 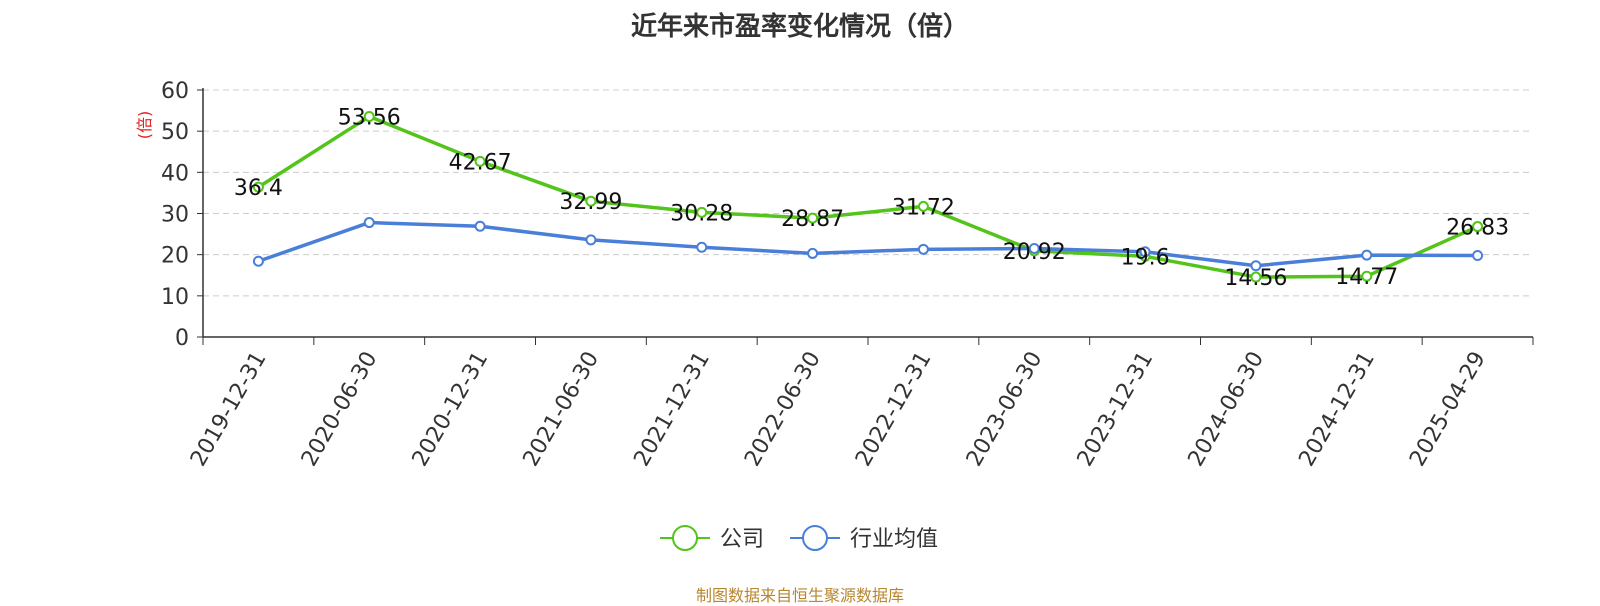 What do you see at coordinates (144, 125) in the screenshot?
I see `y-axis-label: (倍)` at bounding box center [144, 125].